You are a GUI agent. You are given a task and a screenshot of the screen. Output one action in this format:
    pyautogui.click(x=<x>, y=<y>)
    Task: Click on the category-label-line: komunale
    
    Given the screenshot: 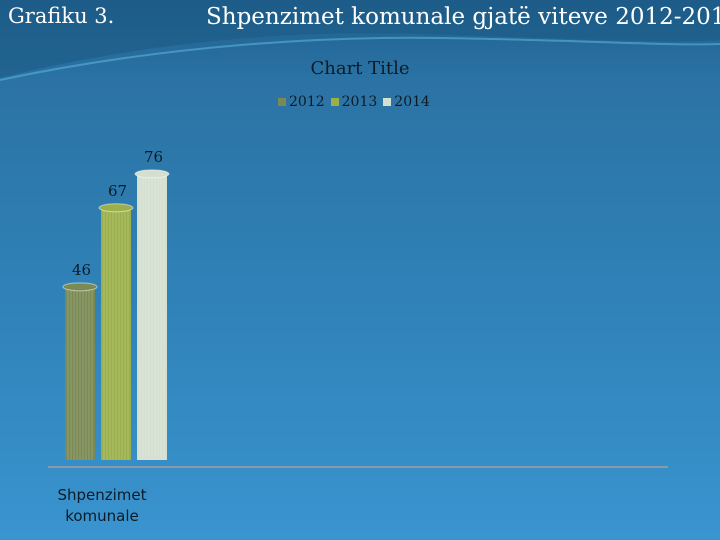 What is the action you would take?
    pyautogui.click(x=102, y=516)
    